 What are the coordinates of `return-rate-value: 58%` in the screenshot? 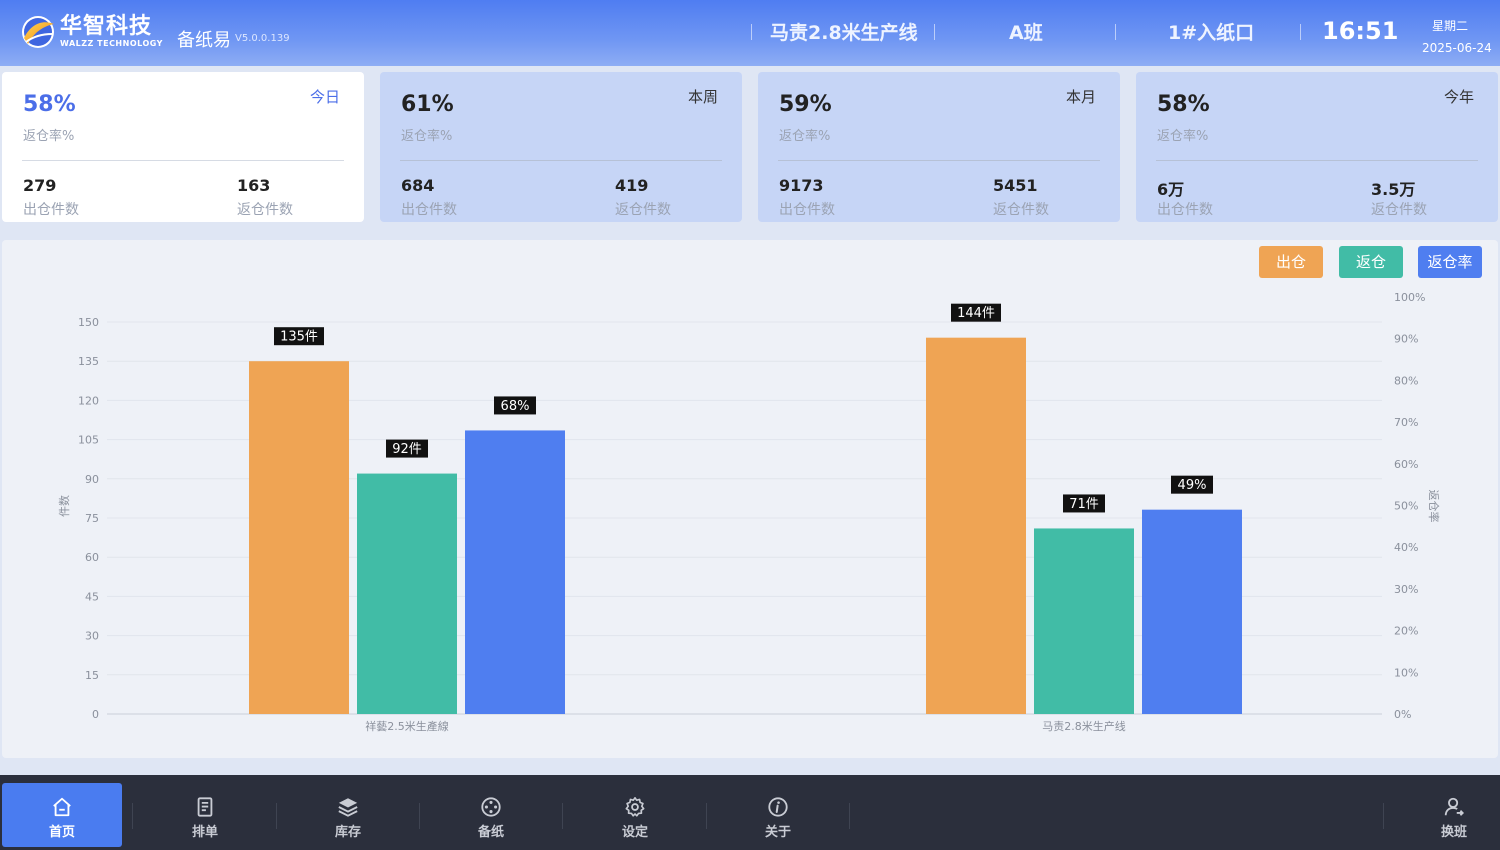 It's located at (49, 104).